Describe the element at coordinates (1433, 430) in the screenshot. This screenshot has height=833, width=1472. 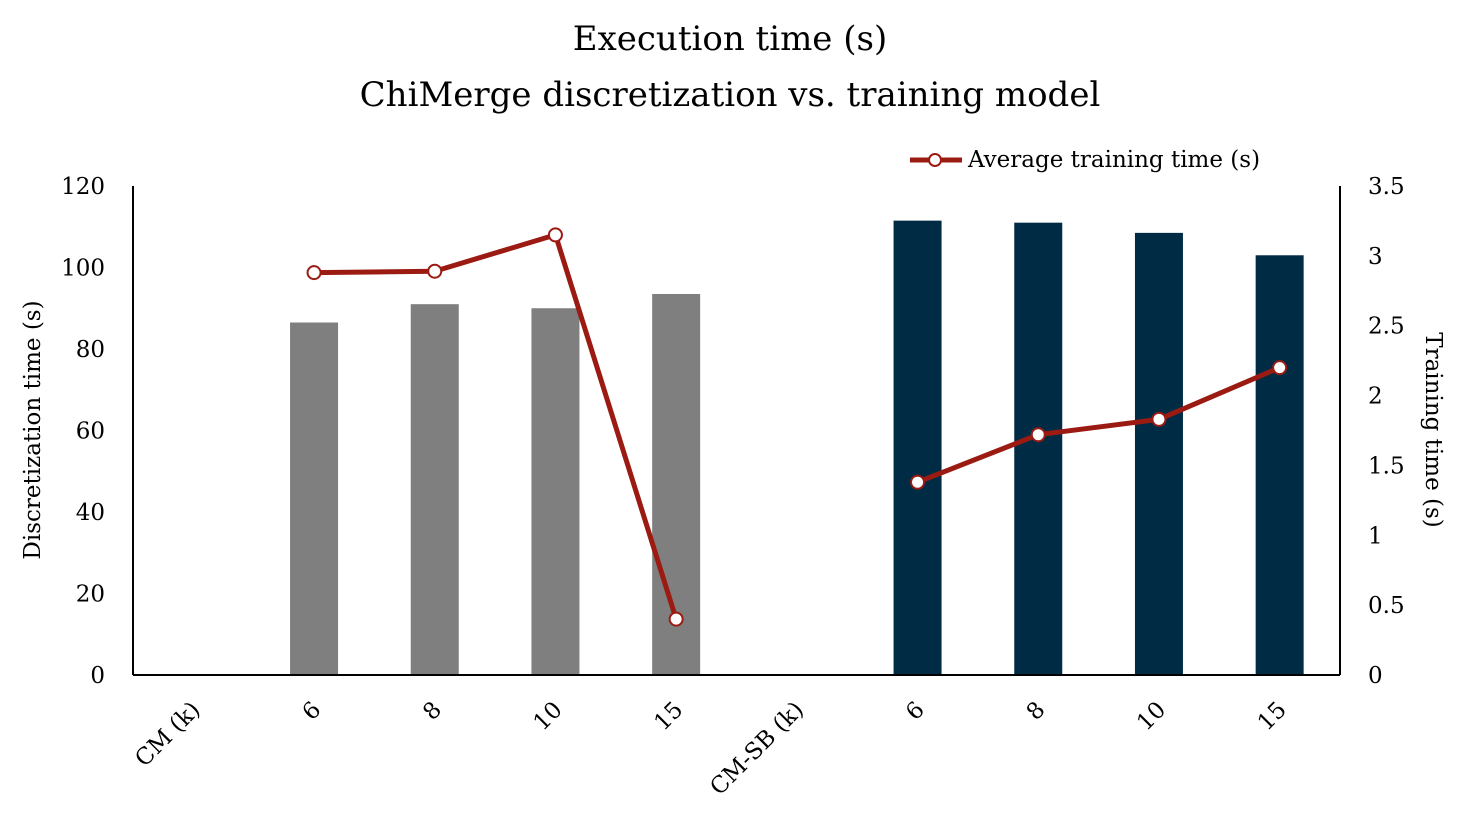
I see `y-right-axis-label: Training time (s)` at that location.